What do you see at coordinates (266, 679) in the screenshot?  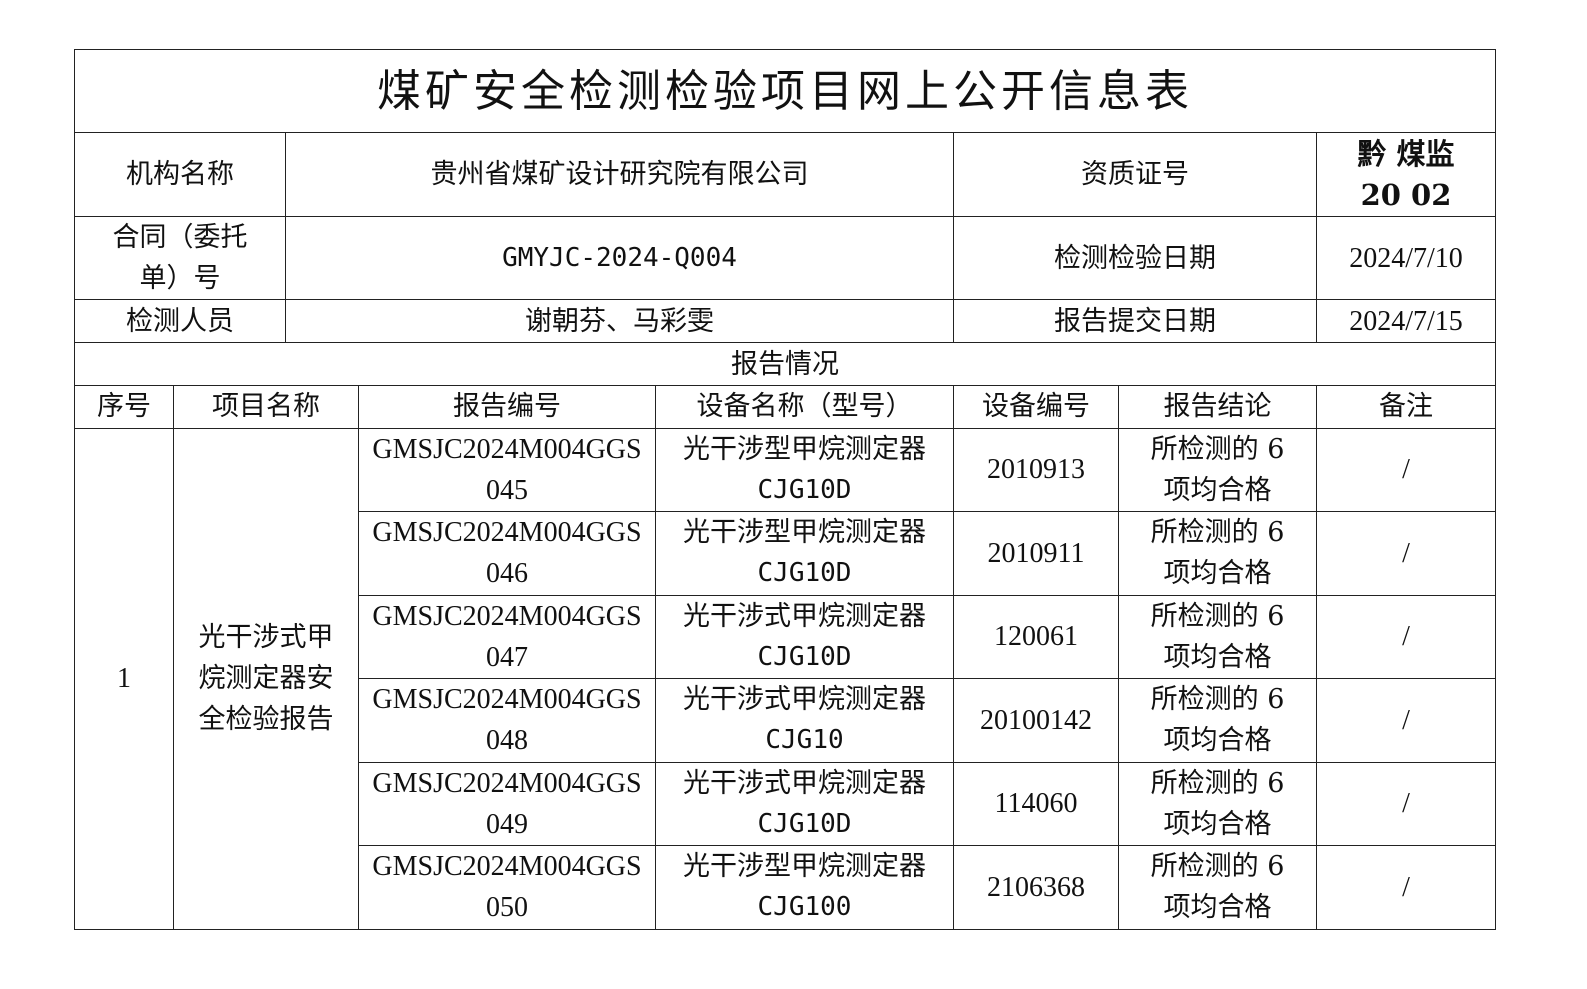 I see `group-project: 光干涉式甲烷测定器安全检验报告` at bounding box center [266, 679].